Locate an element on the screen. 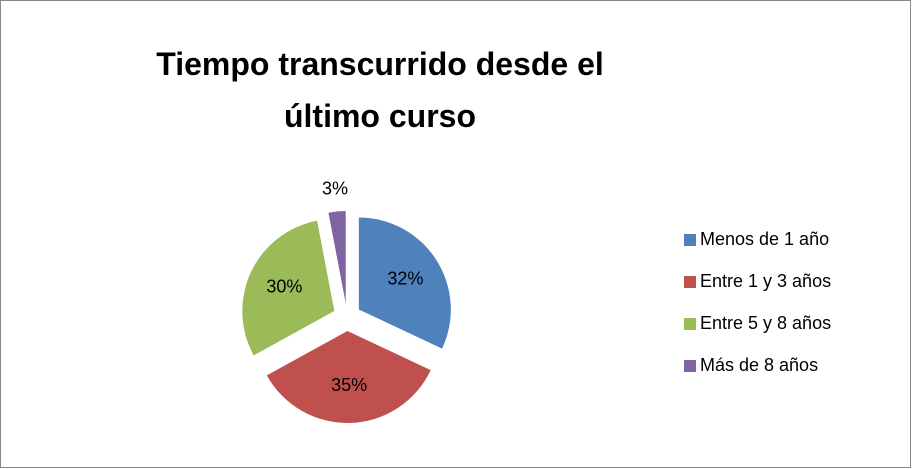  legend-label: Entre 1 y 3 años is located at coordinates (765, 281).